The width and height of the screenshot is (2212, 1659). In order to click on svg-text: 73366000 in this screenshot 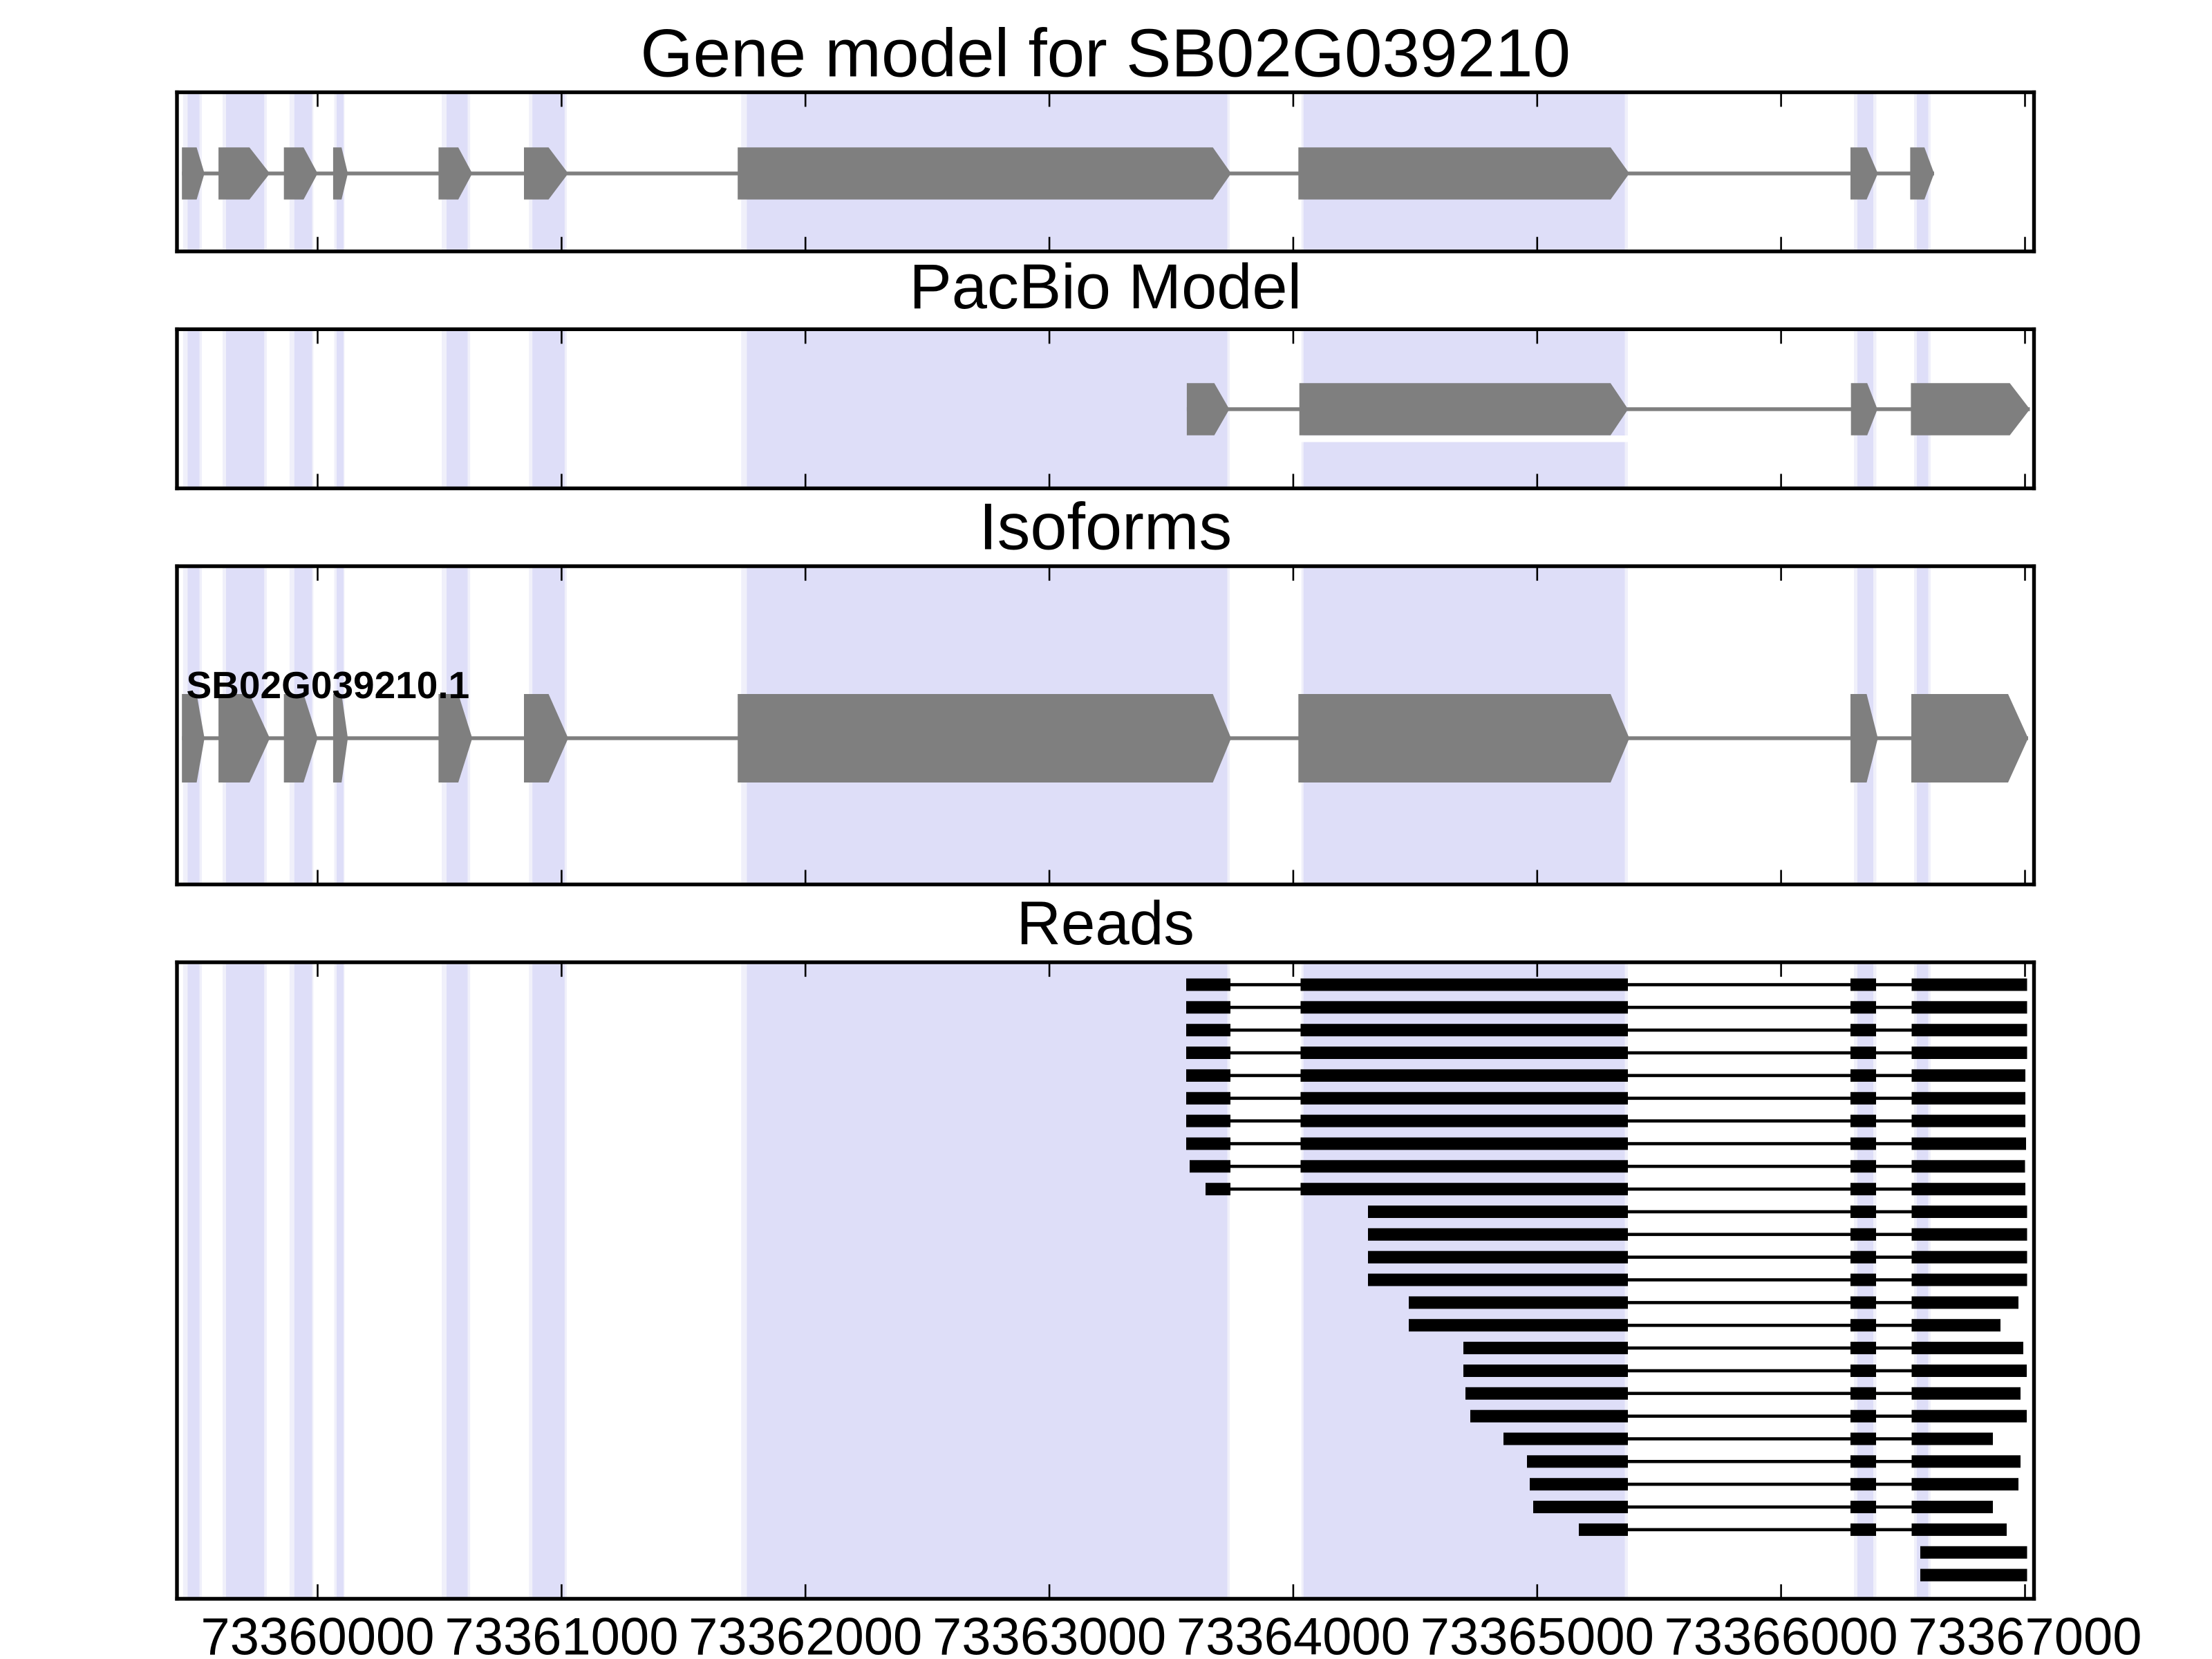, I will do `click(1782, 1633)`.